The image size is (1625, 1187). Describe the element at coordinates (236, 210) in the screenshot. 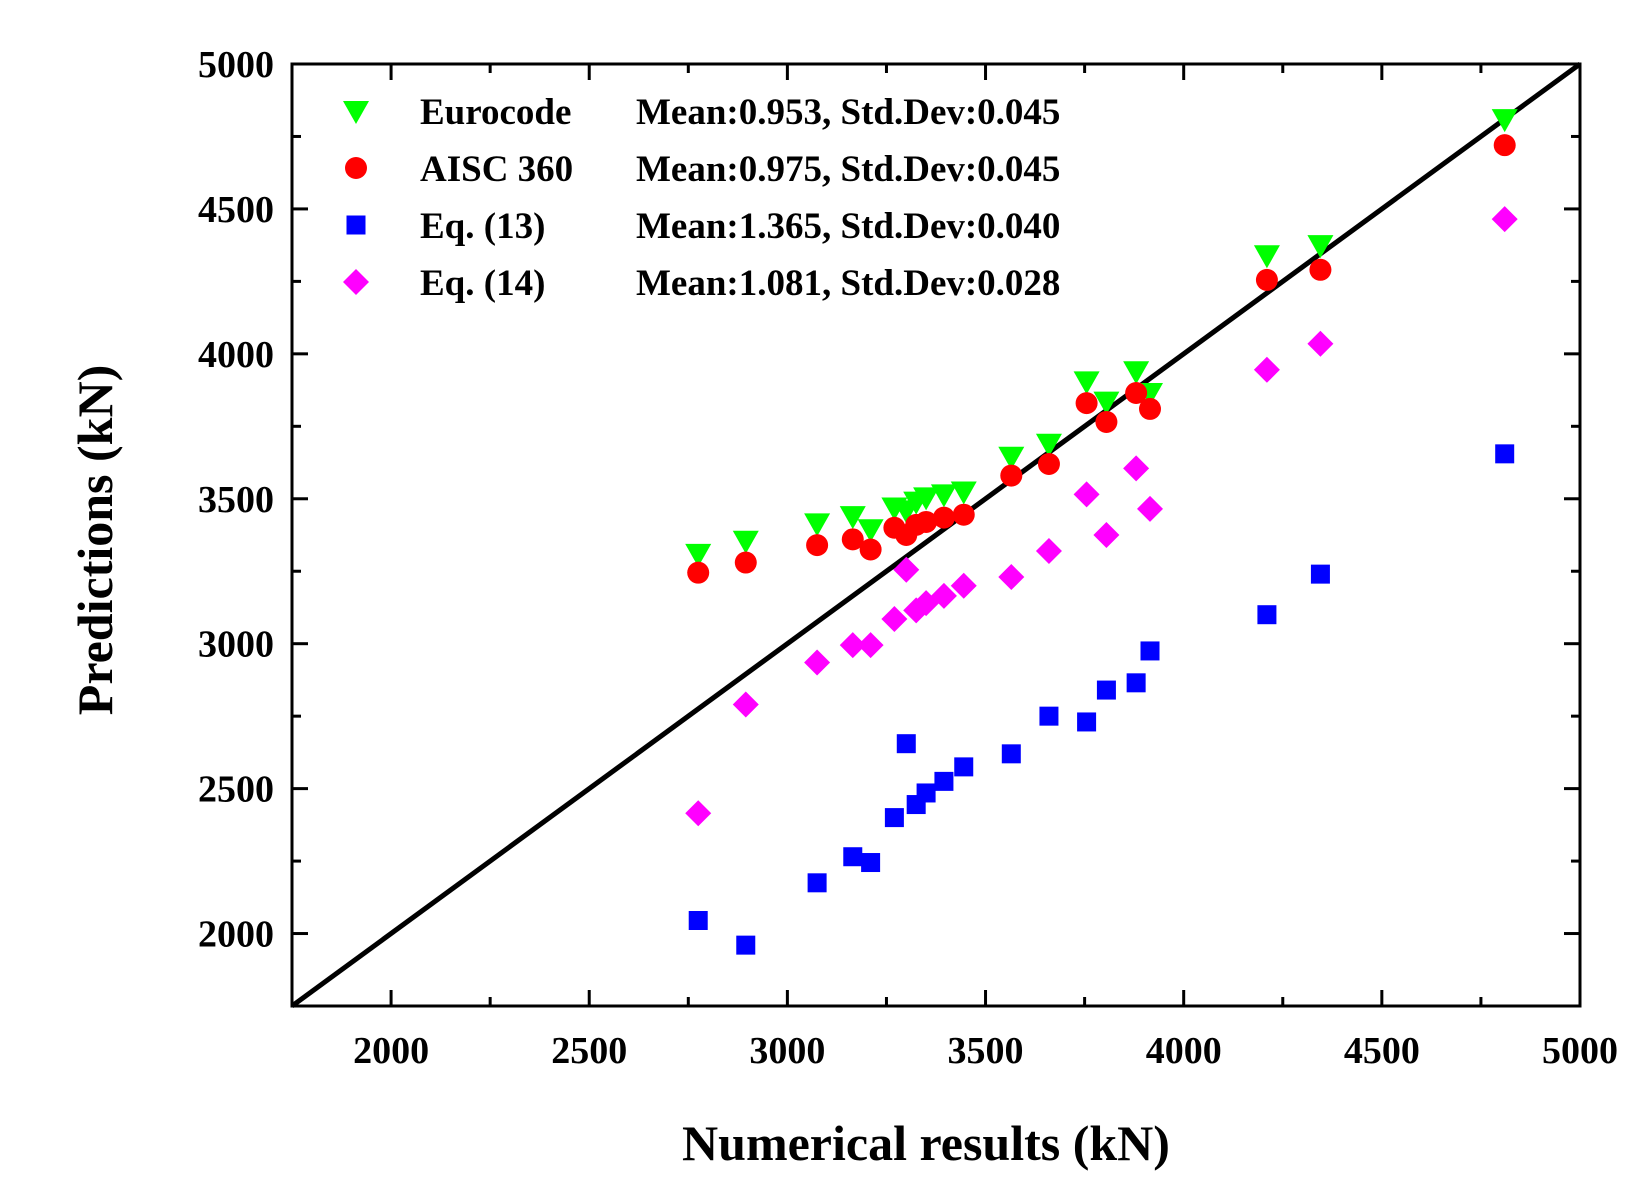

I see `y-tick-label: 4500` at that location.